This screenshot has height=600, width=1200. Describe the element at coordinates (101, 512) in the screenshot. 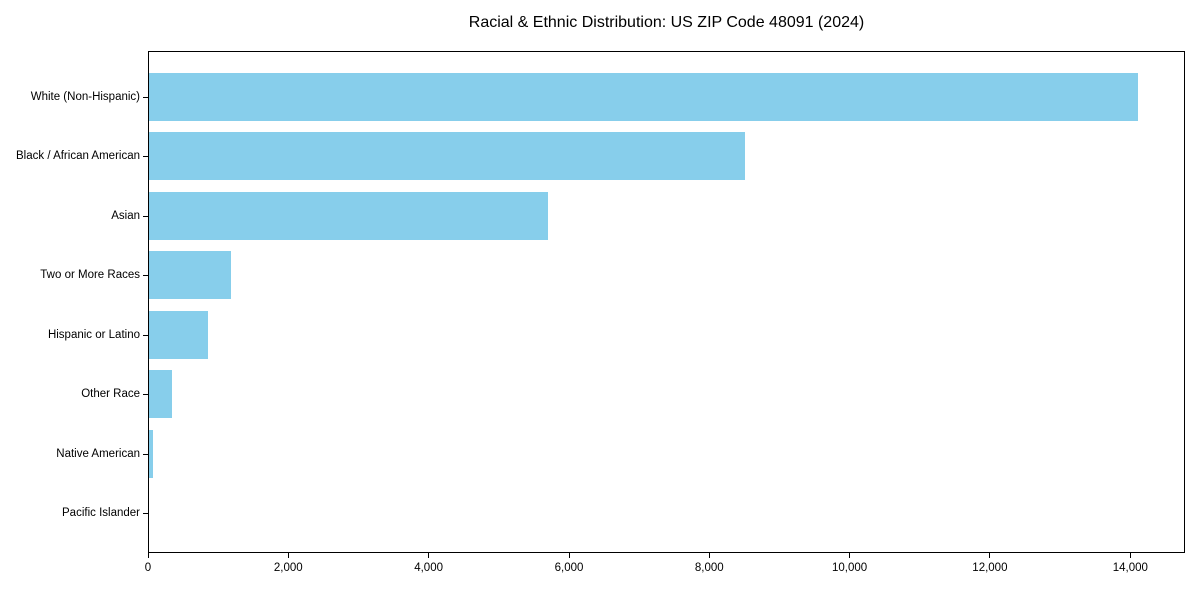

I see `y-tick-label-pacific-islander: Pacific Islander` at that location.